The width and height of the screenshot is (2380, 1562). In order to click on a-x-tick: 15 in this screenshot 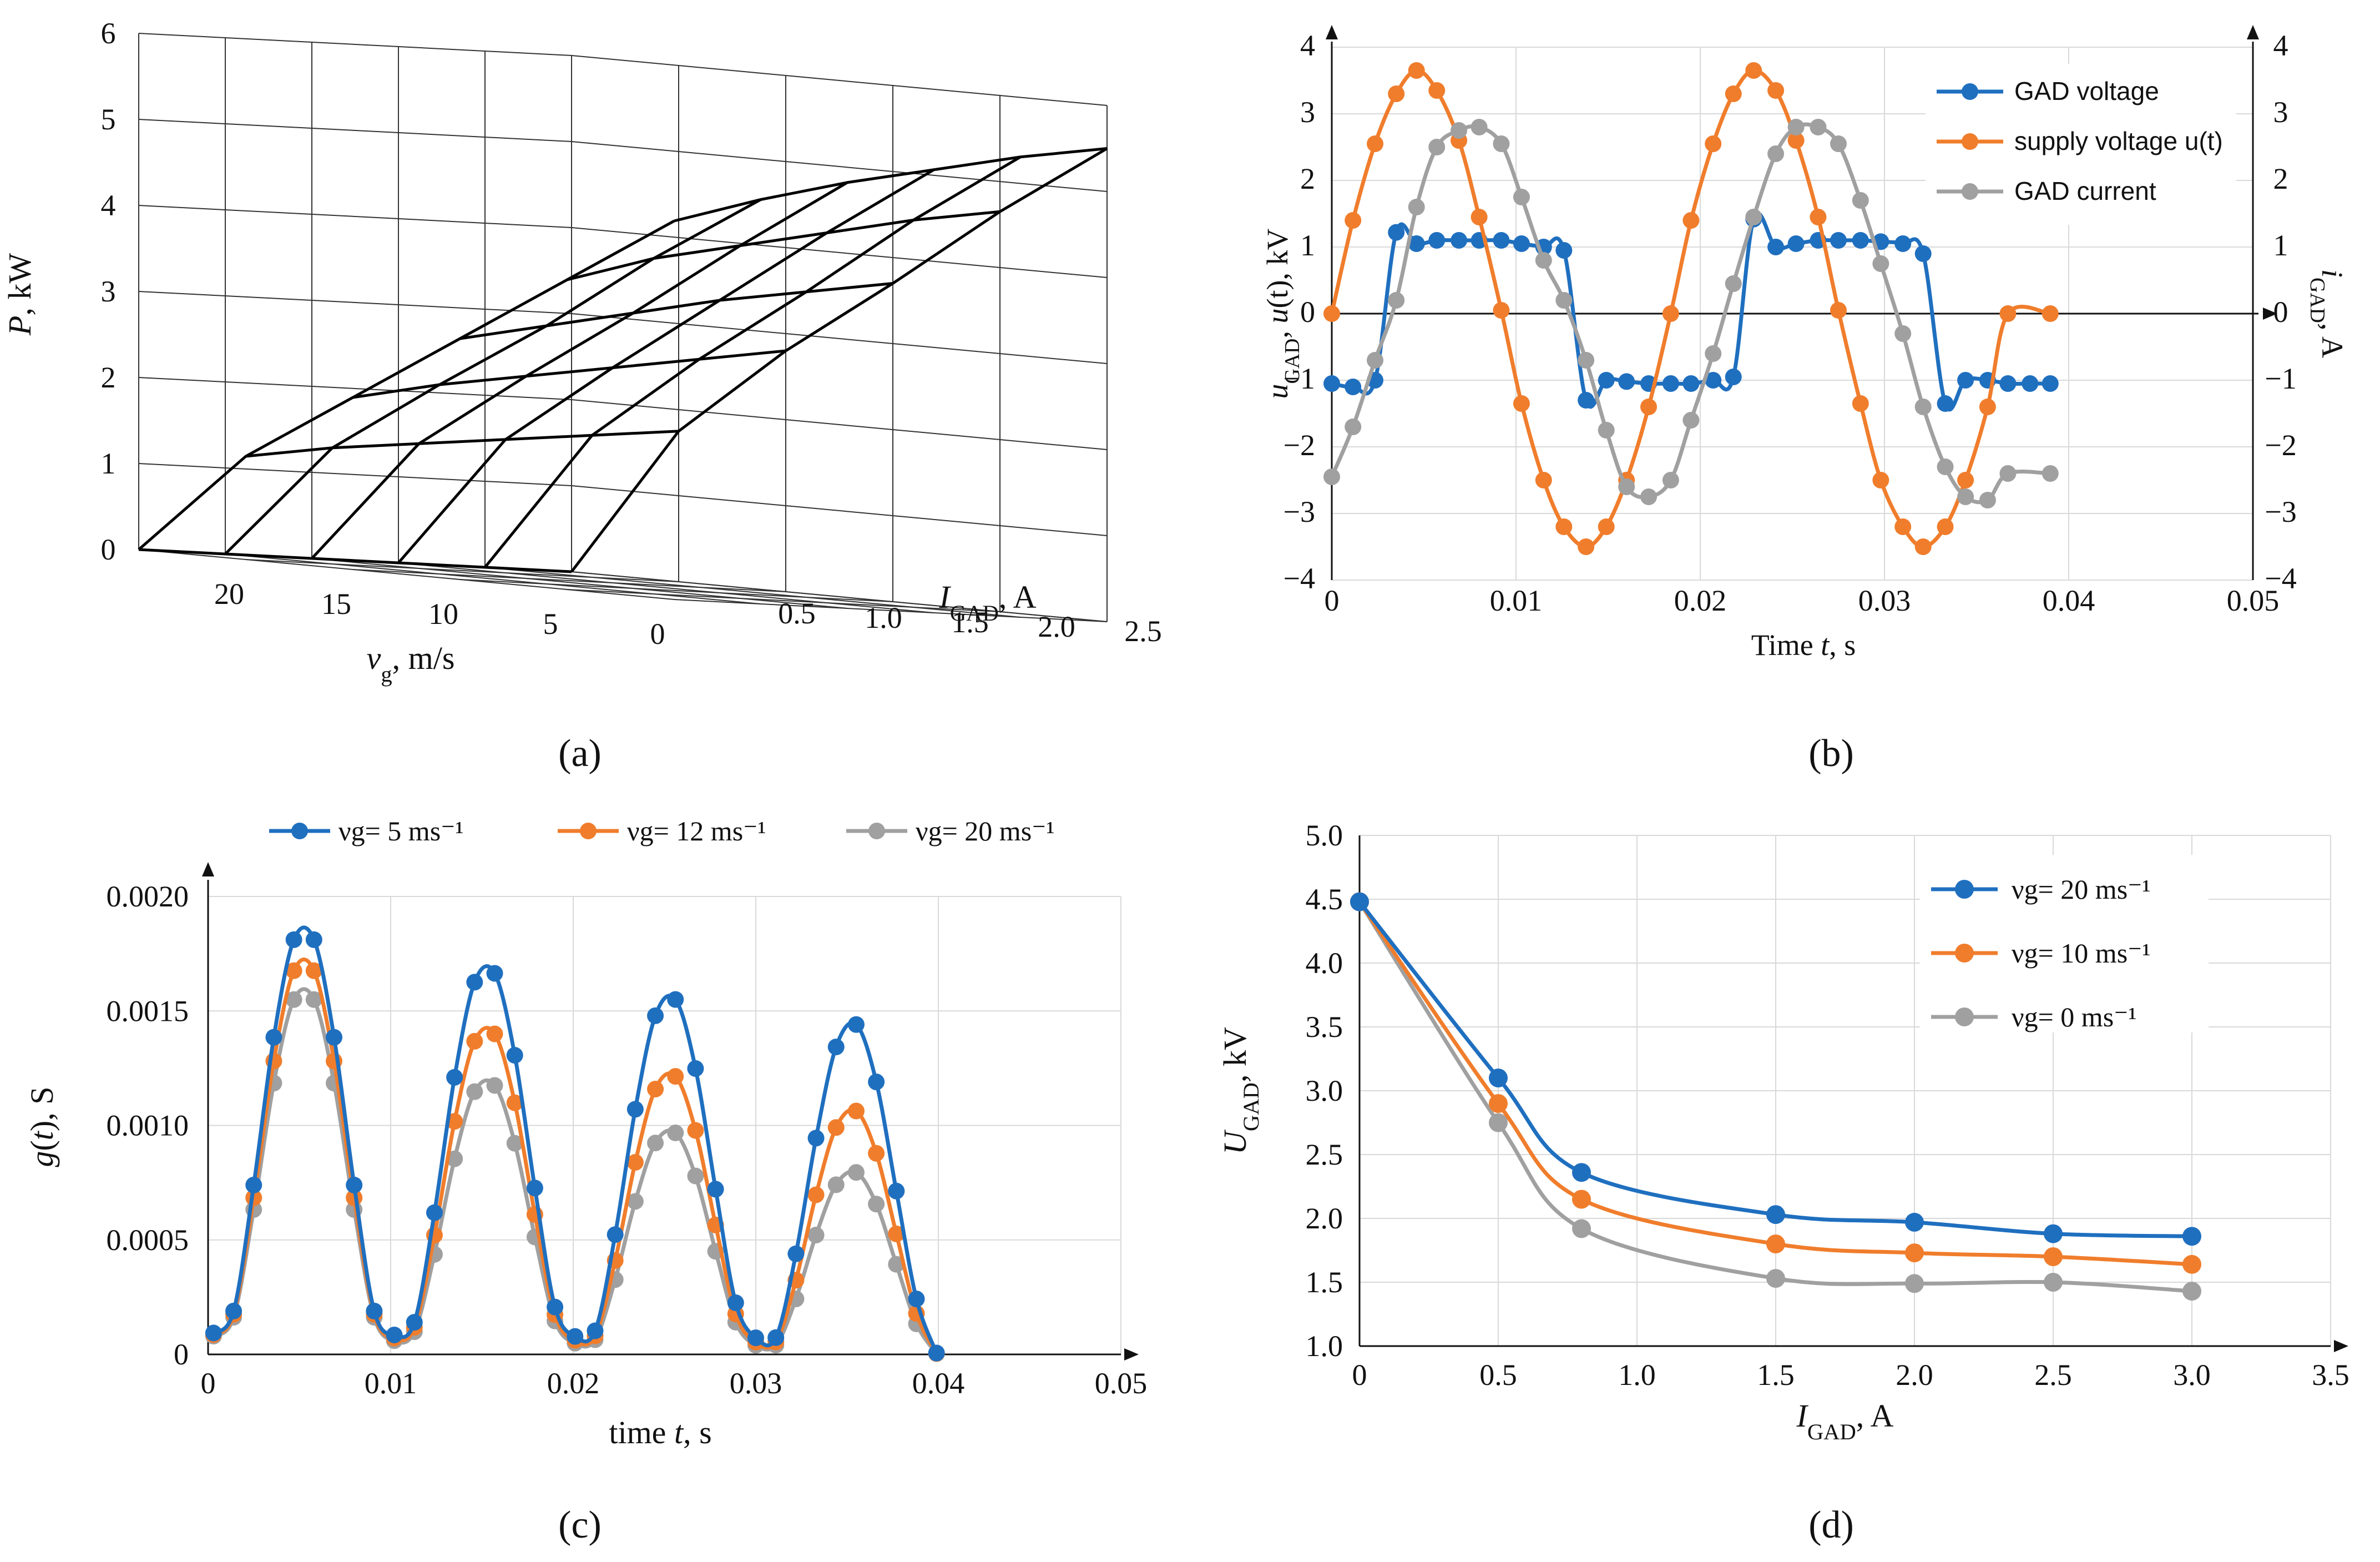, I will do `click(336, 604)`.